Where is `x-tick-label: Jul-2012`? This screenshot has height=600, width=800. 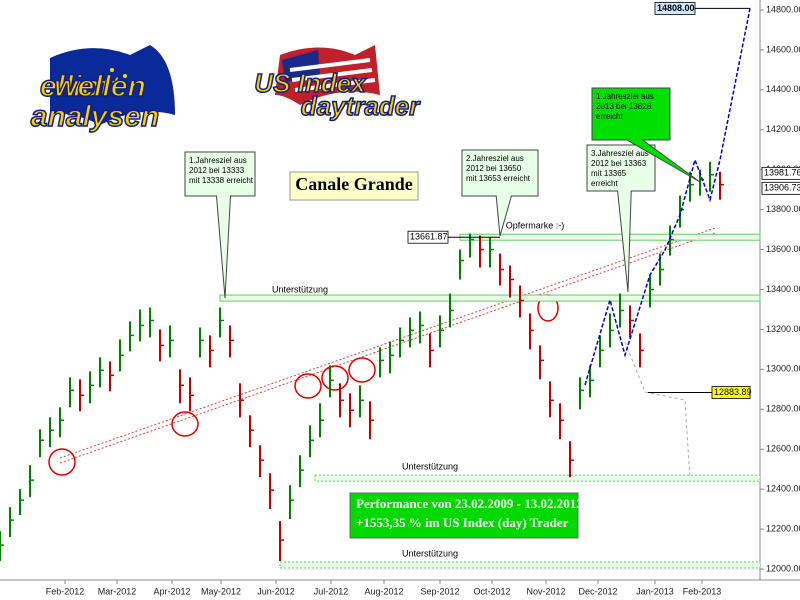 x-tick-label: Jul-2012 is located at coordinates (331, 591).